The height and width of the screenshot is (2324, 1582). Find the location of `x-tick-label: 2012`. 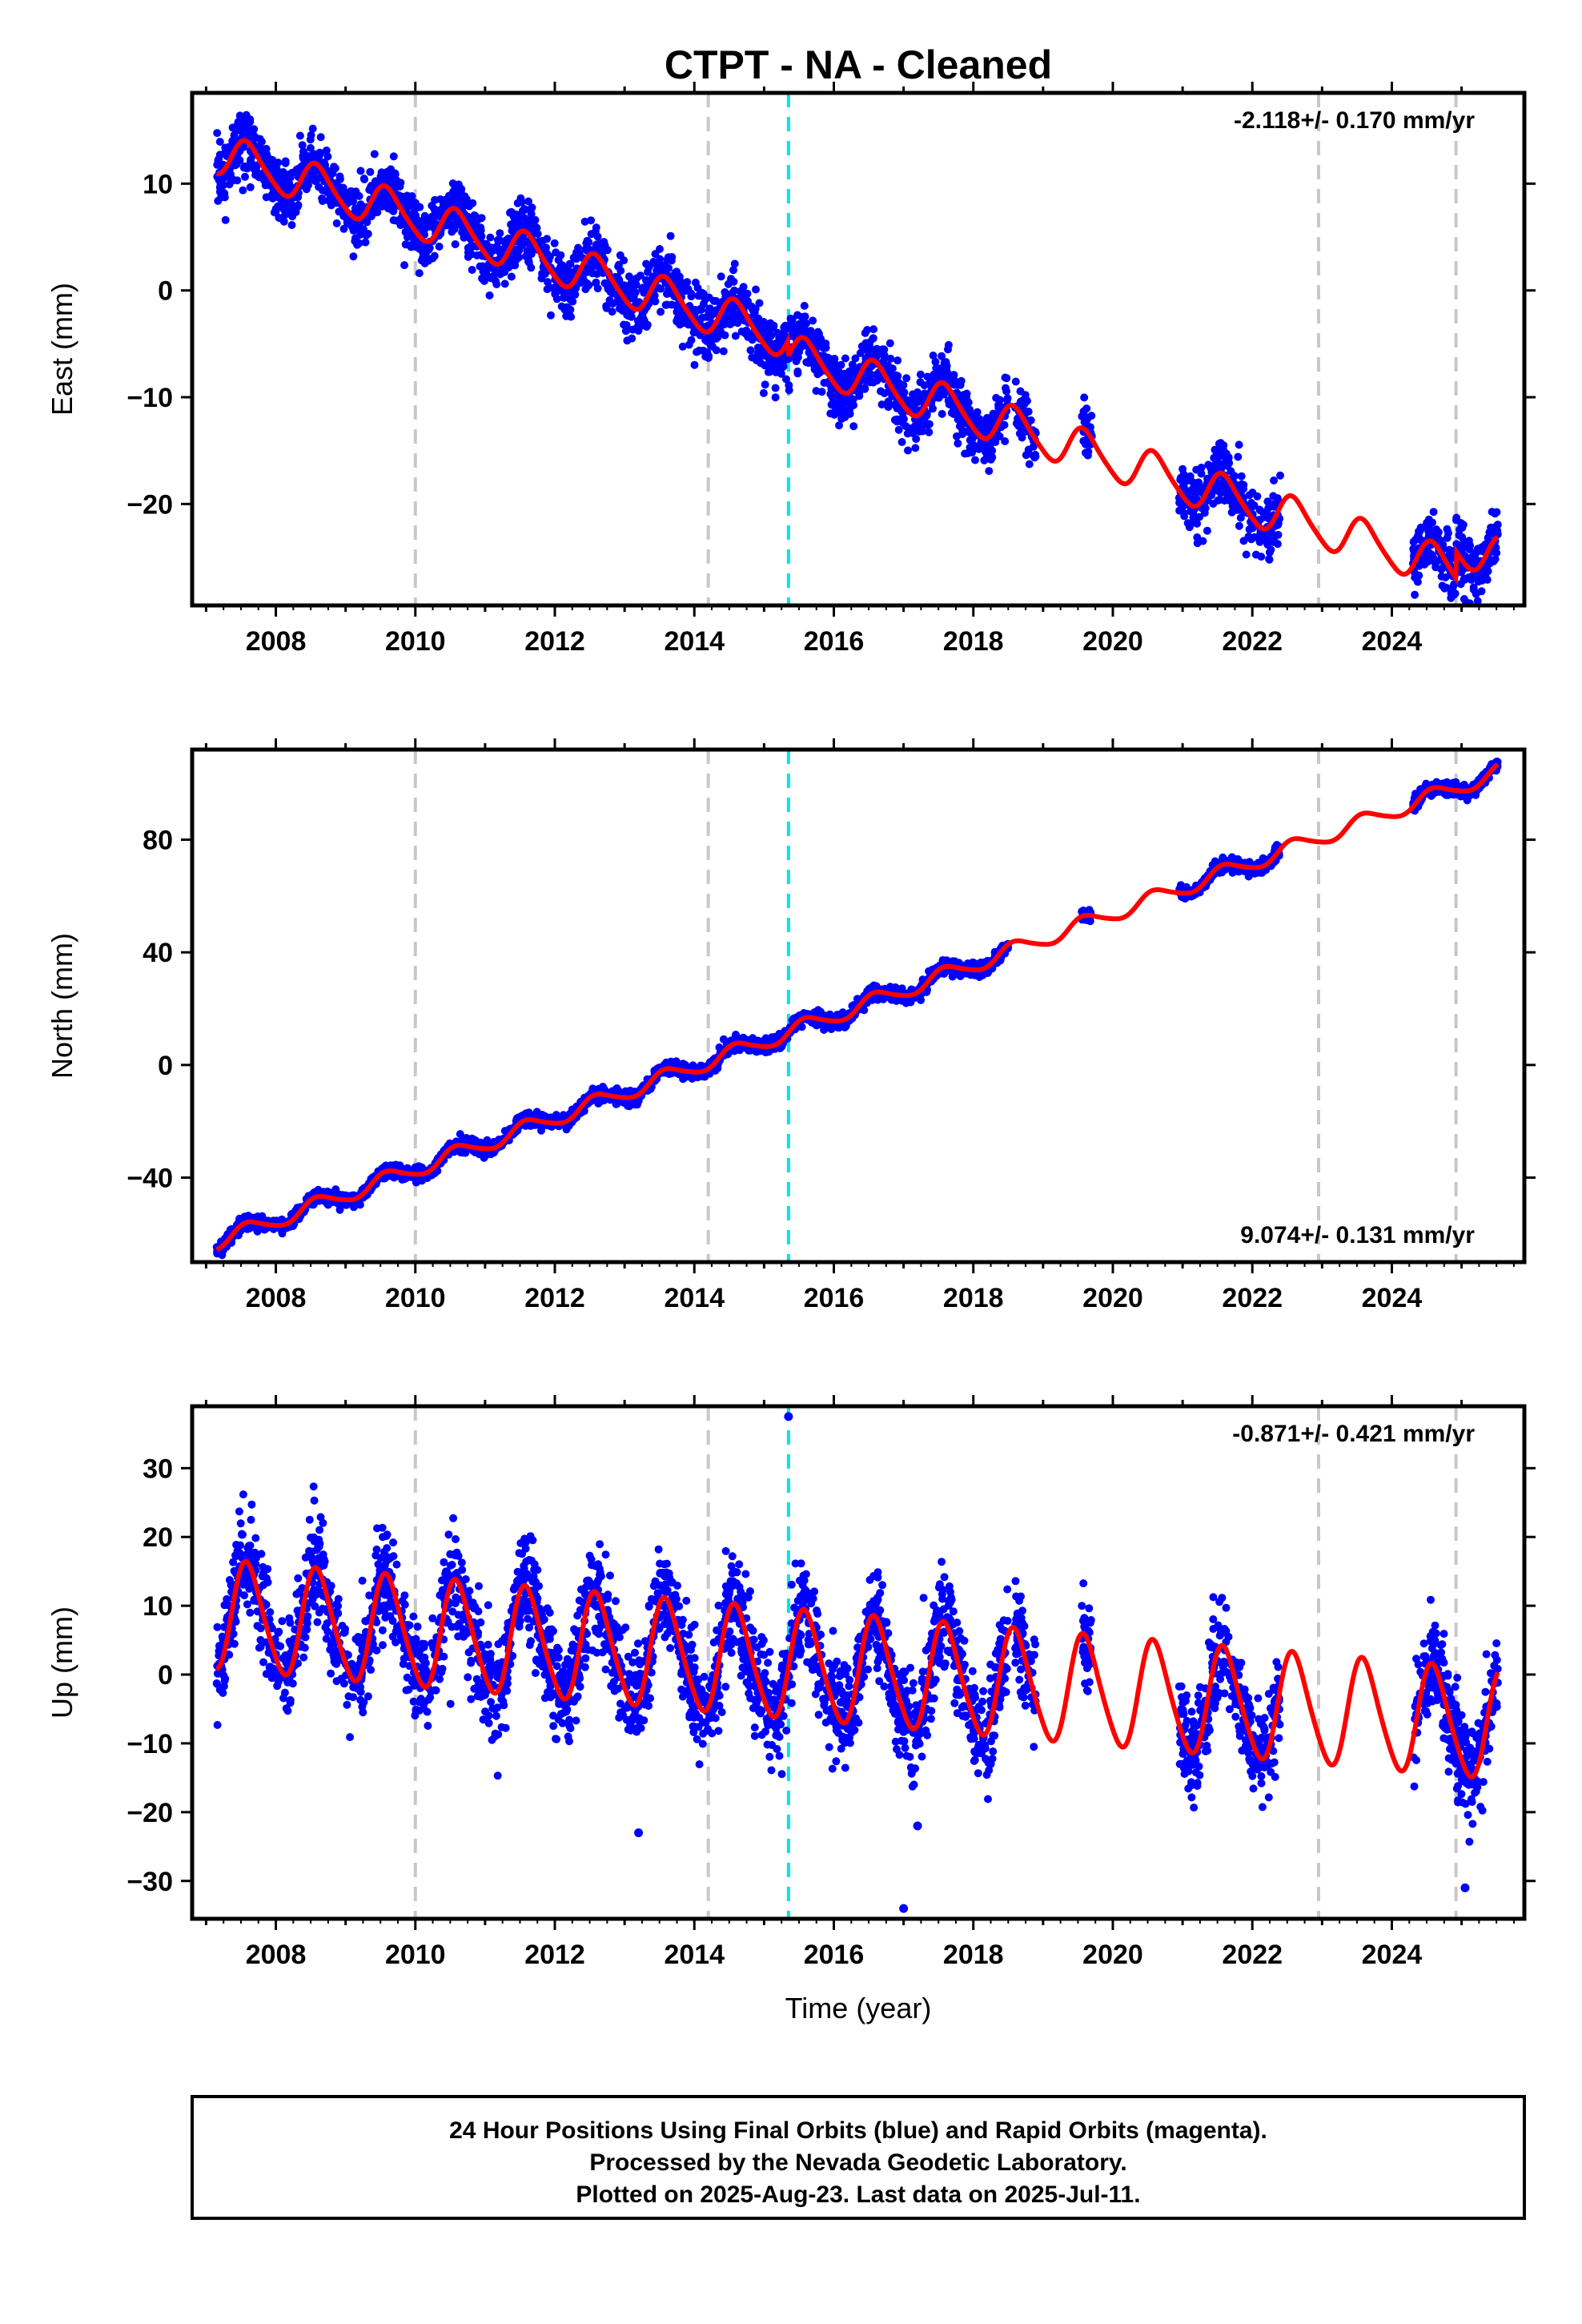

x-tick-label: 2012 is located at coordinates (554, 641).